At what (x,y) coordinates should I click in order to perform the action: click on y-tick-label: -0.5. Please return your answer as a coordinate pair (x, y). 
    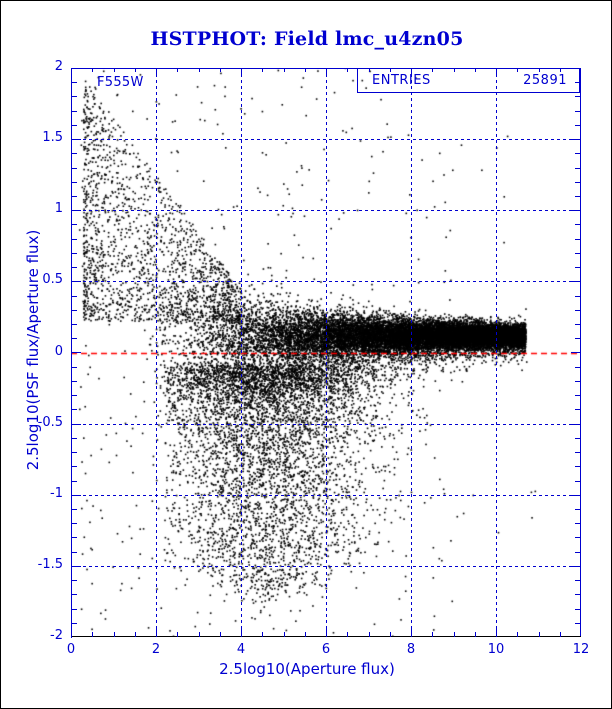
    Looking at the image, I should click on (50, 422).